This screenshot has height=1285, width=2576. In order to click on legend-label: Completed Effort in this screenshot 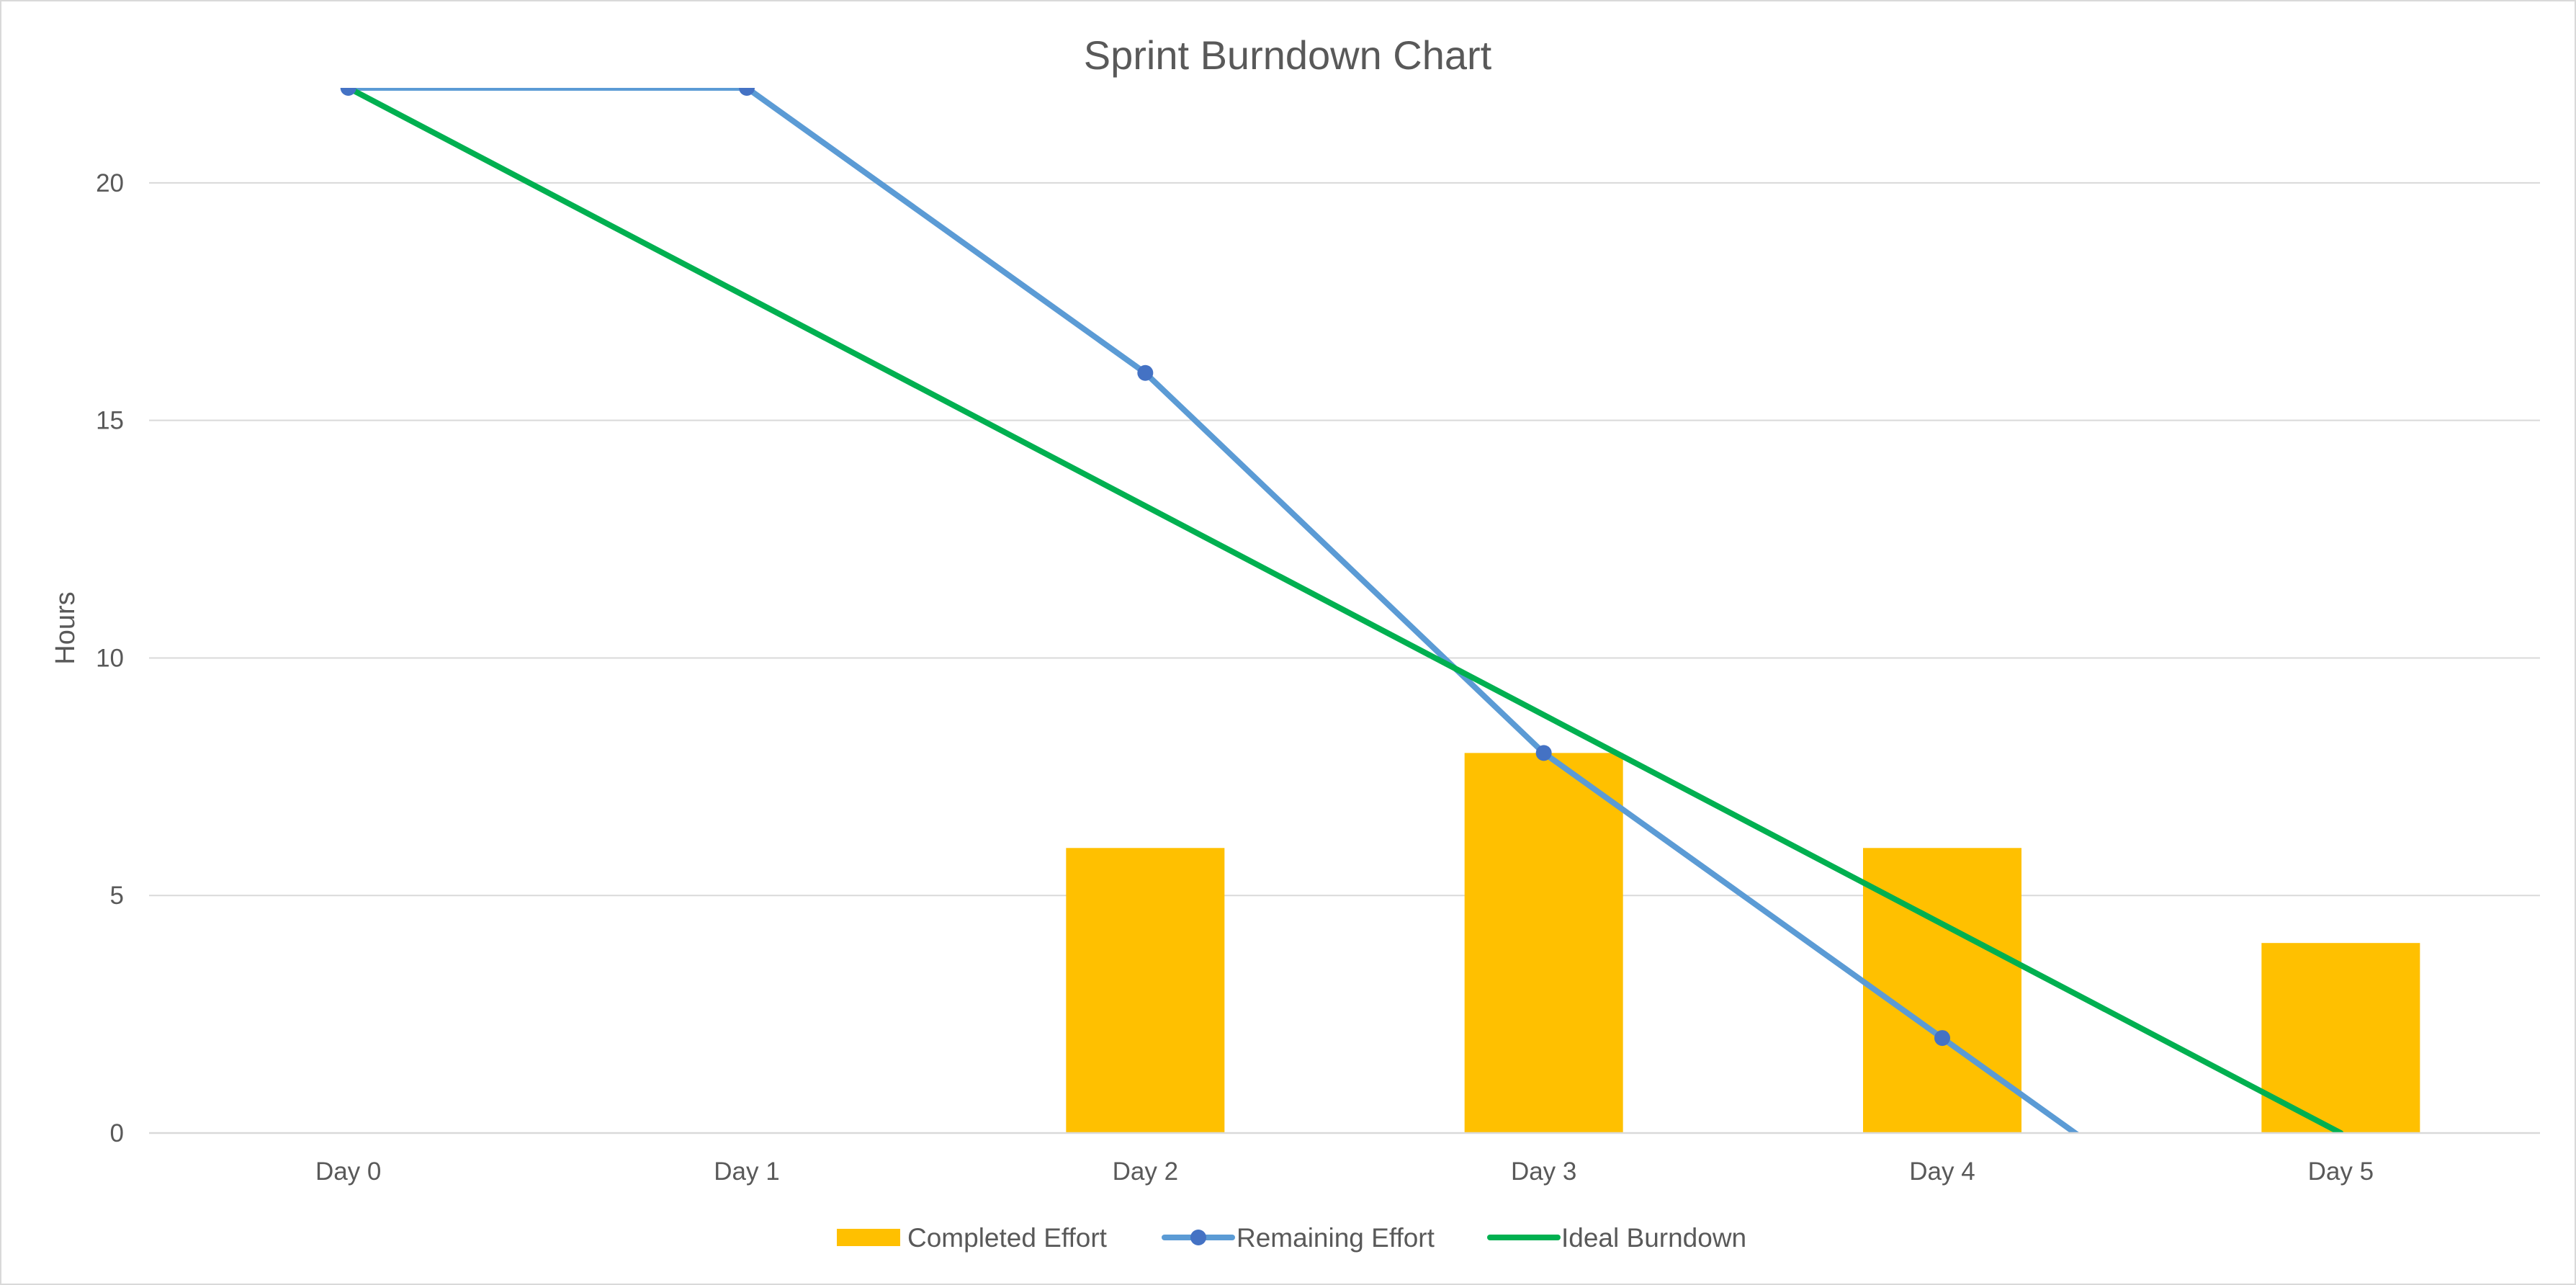, I will do `click(1007, 1238)`.